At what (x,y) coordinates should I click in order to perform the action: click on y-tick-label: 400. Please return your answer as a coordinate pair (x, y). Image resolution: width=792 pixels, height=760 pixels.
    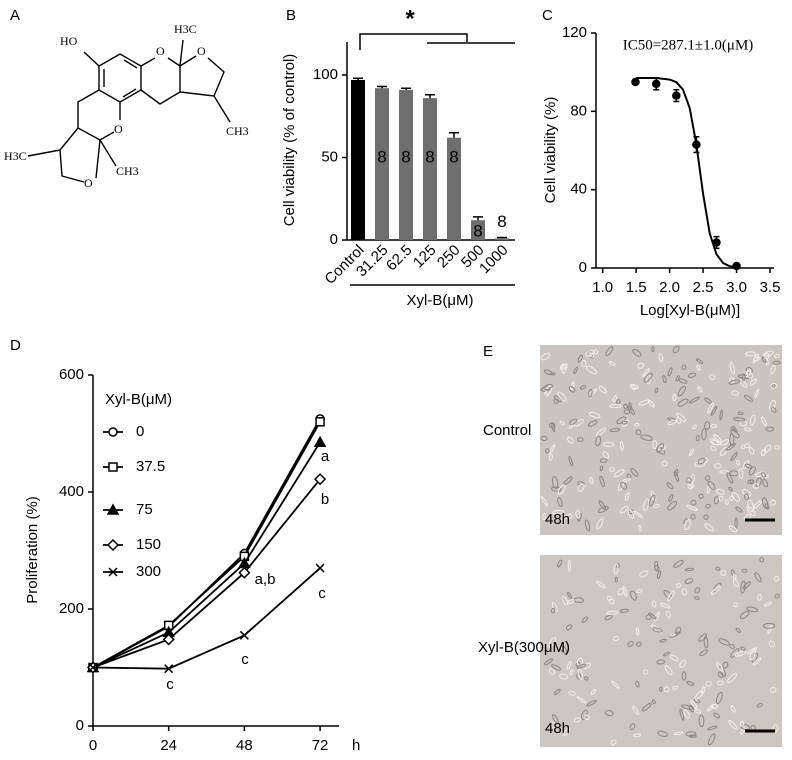
    Looking at the image, I should click on (71, 491).